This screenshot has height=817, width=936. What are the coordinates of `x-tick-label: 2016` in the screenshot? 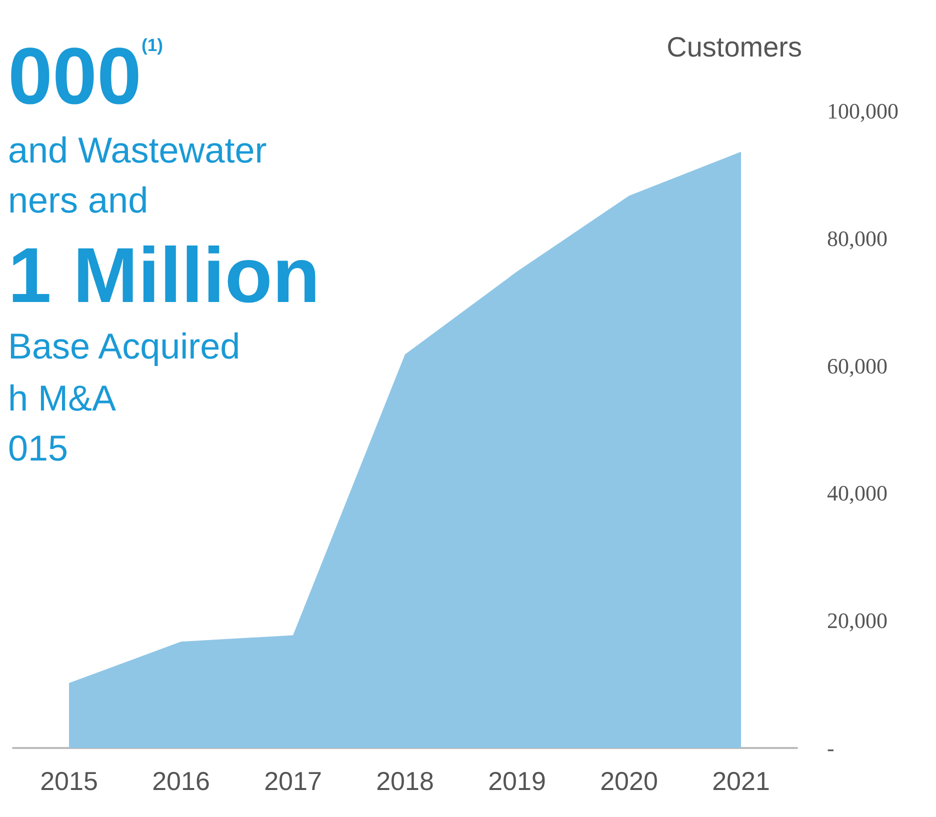 It's located at (181, 781).